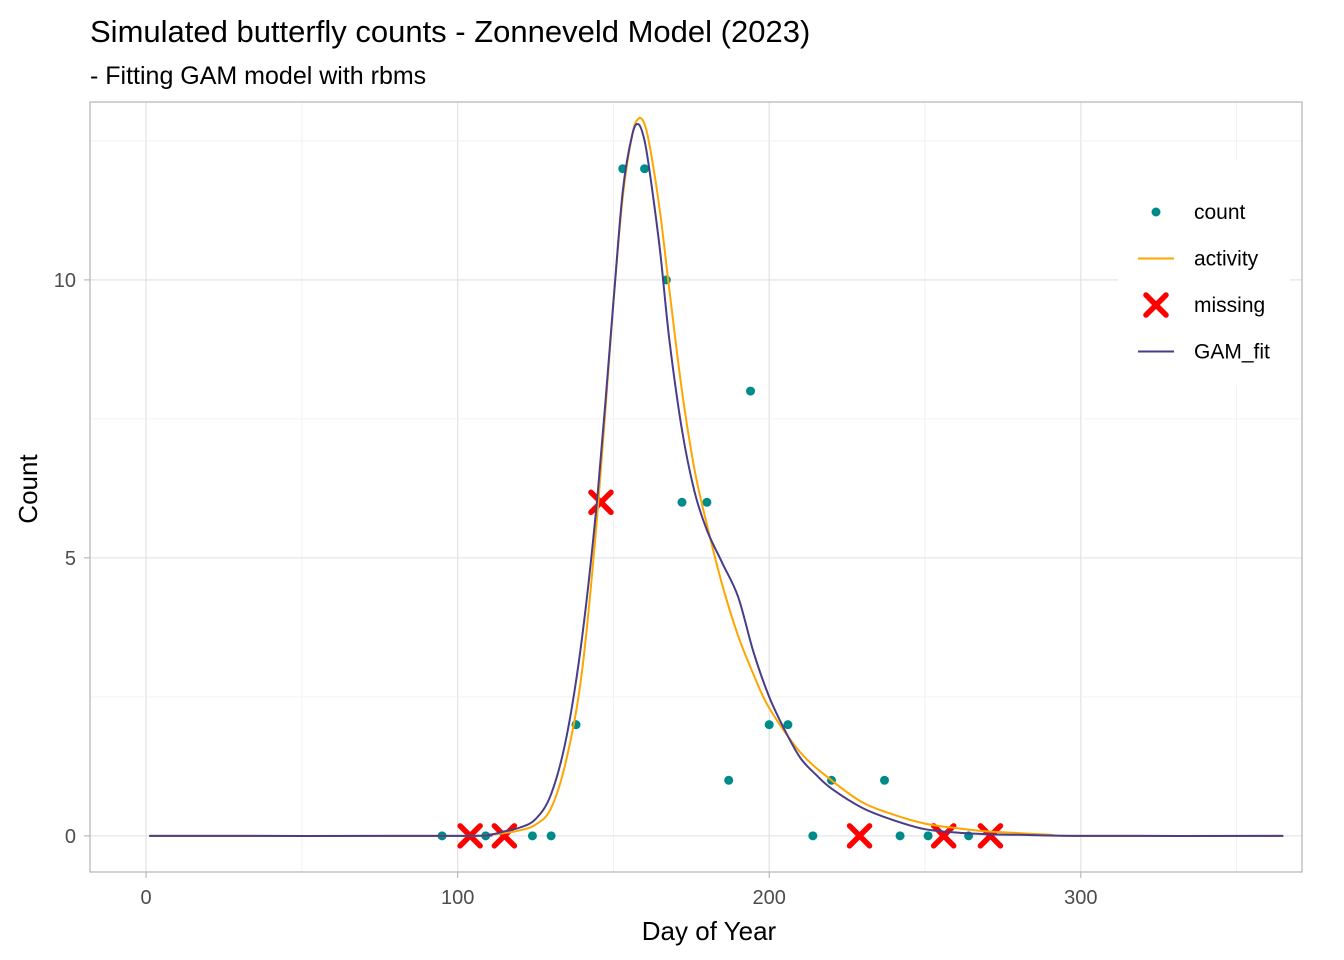 Image resolution: width=1344 pixels, height=960 pixels. Describe the element at coordinates (1156, 305) in the screenshot. I see `legend-key-missing` at that location.